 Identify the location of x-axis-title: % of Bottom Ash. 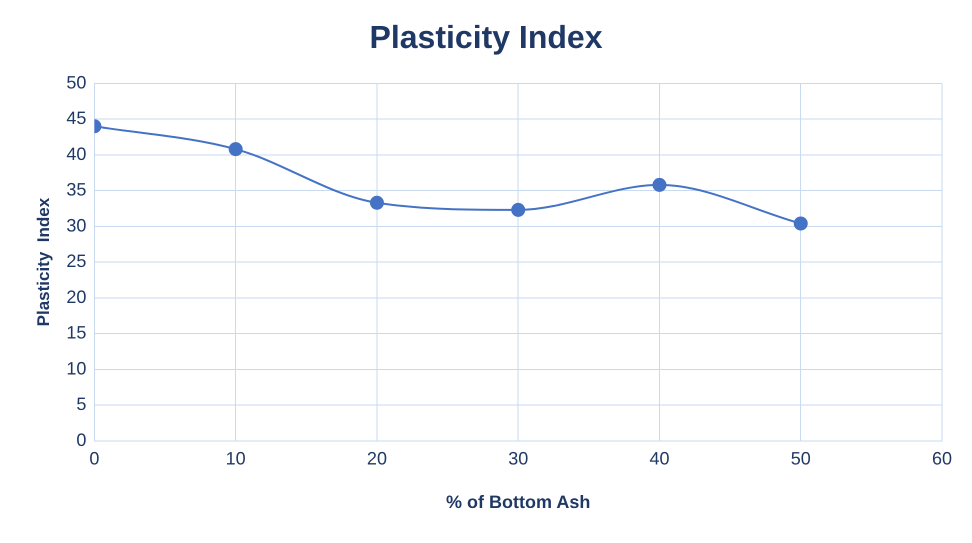
(518, 502).